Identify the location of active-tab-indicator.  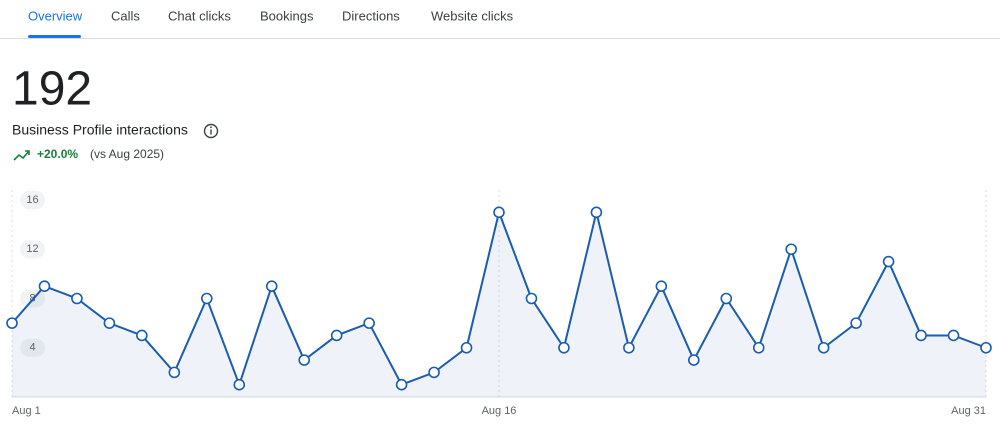
(54, 36).